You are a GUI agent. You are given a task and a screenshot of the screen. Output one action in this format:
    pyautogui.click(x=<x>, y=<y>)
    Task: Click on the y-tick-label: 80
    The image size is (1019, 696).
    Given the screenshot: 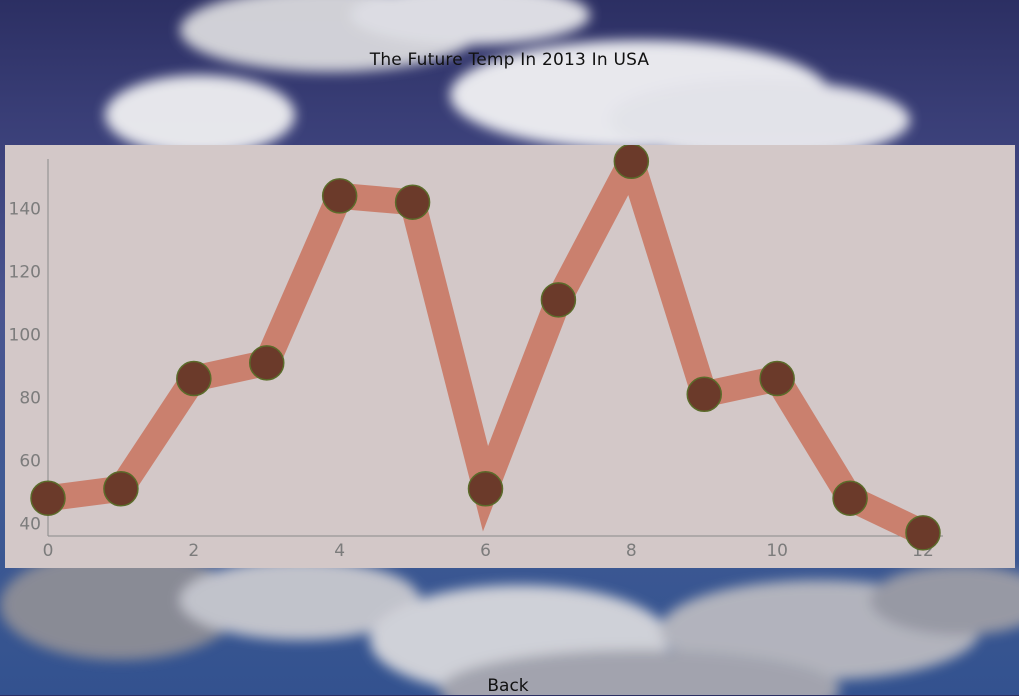 What is the action you would take?
    pyautogui.click(x=30, y=398)
    